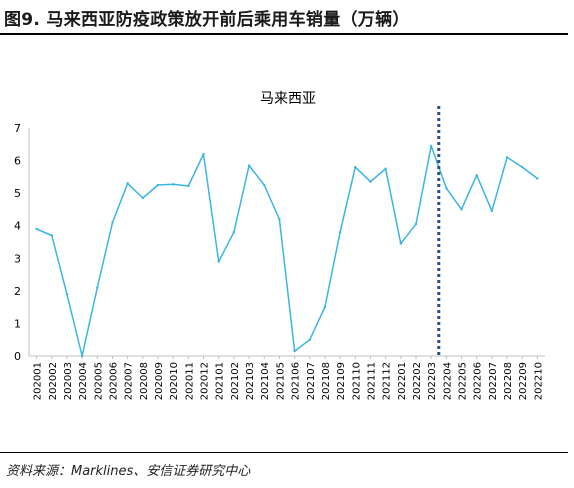 The image size is (574, 488). Describe the element at coordinates (296, 381) in the screenshot. I see `x-tick-label: 202106` at that location.